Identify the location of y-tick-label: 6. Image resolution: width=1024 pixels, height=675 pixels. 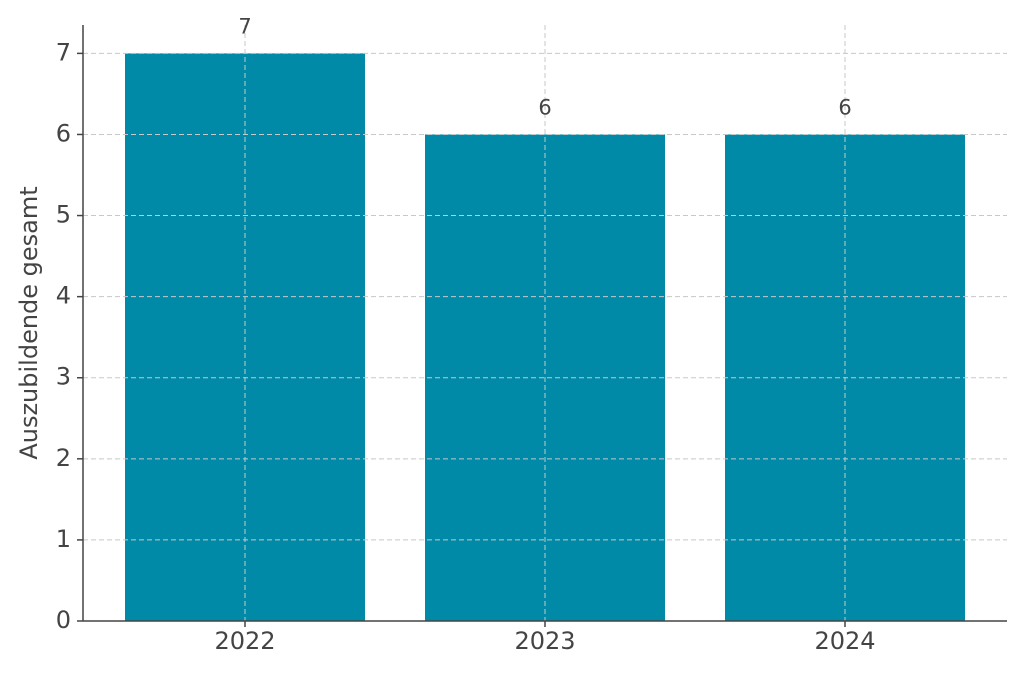
(63, 133).